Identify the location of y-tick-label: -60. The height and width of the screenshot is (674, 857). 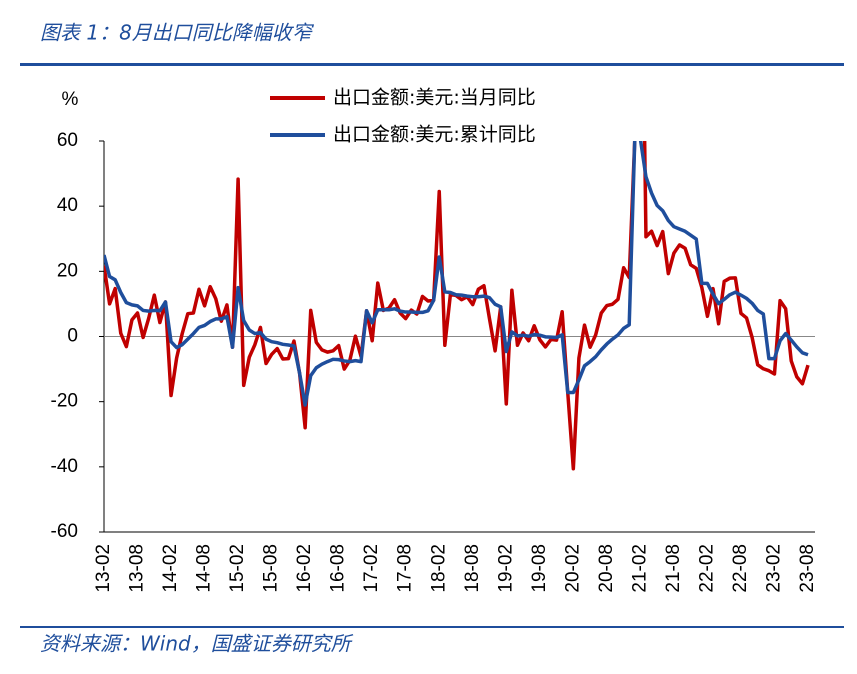
(64, 531).